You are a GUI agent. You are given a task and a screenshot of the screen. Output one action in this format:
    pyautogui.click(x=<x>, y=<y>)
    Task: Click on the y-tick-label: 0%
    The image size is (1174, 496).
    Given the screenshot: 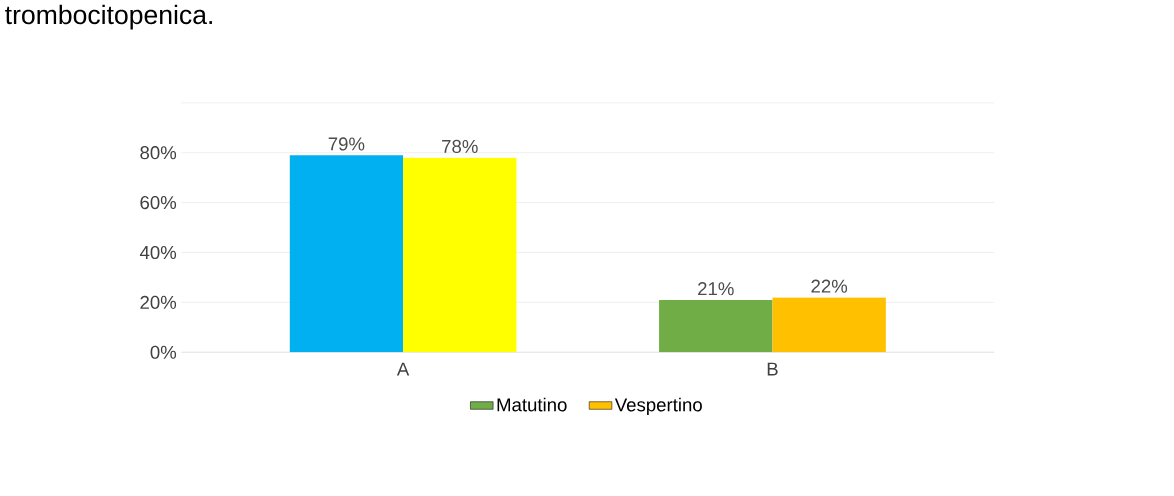 What is the action you would take?
    pyautogui.click(x=163, y=352)
    